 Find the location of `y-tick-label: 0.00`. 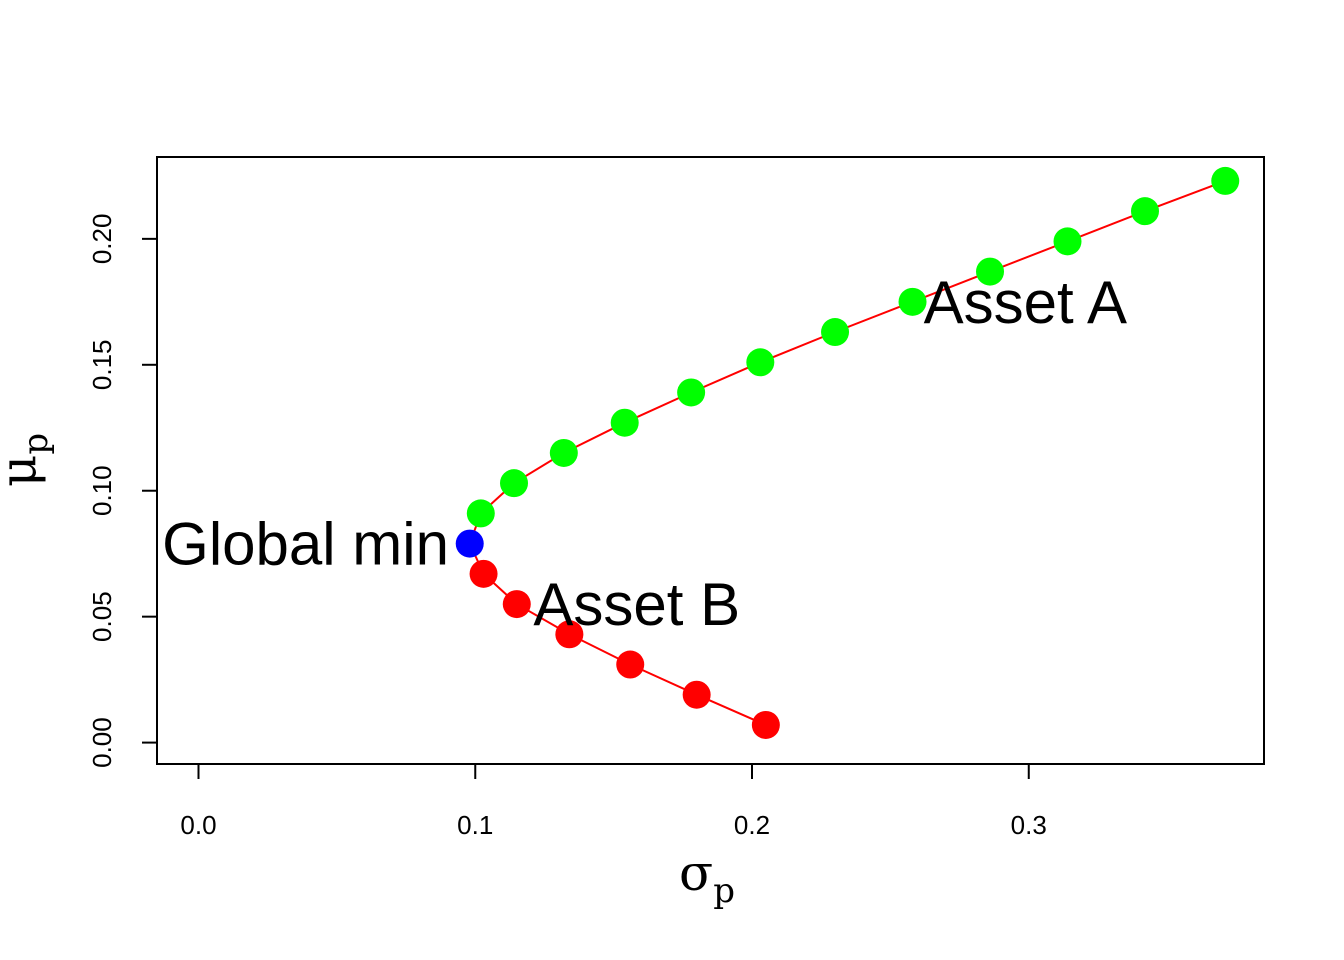

y-tick-label: 0.00 is located at coordinates (102, 742).